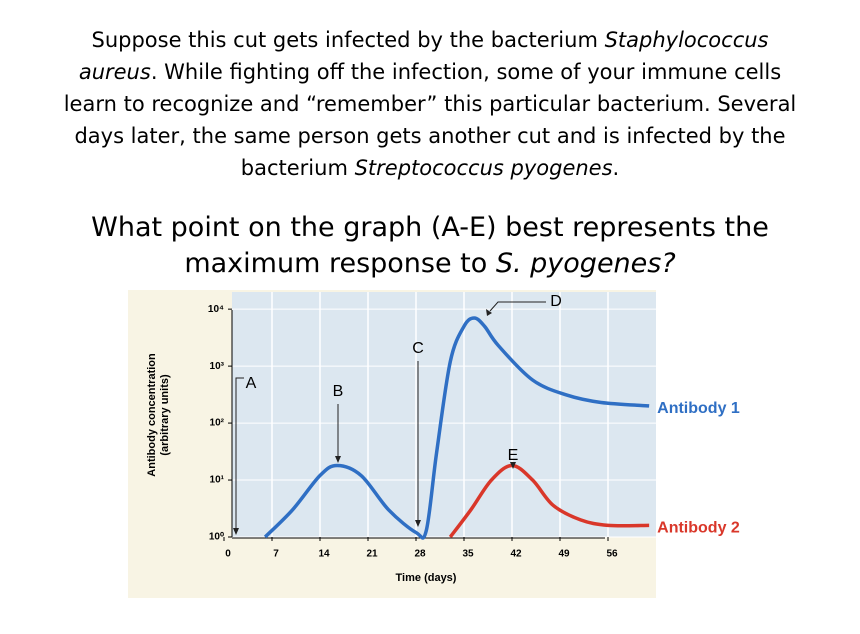  I want to click on x-tick-label: 35, so click(468, 554).